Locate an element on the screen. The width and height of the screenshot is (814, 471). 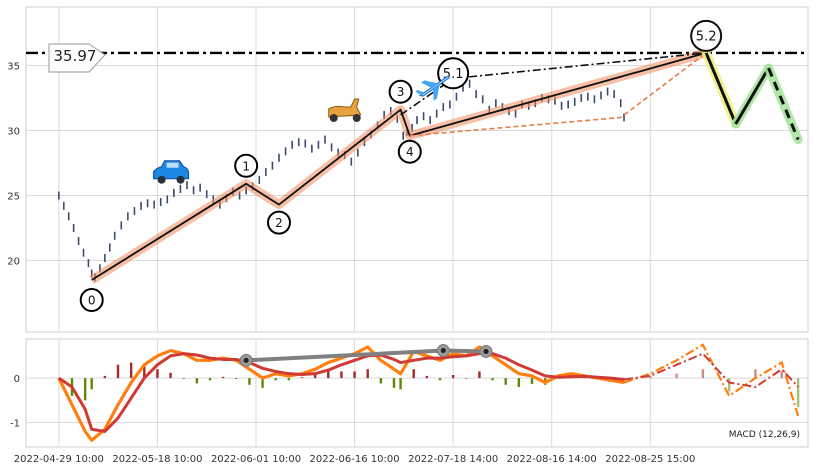
price-level-label: 35.97 is located at coordinates (75, 56).